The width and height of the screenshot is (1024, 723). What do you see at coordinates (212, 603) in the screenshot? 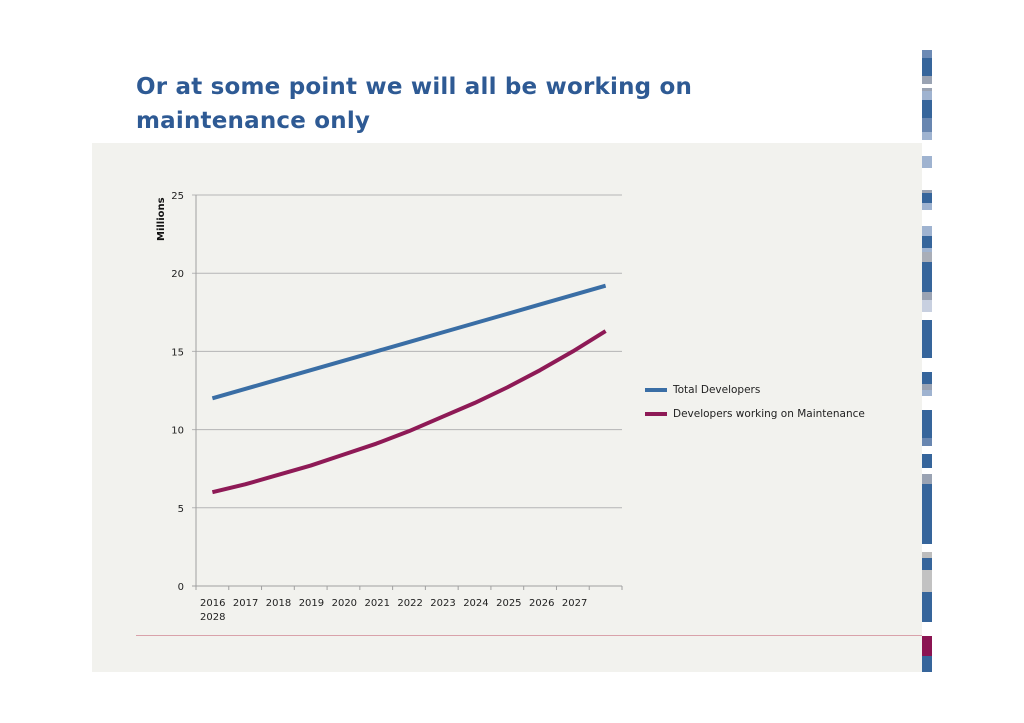
I see `x-tick-label: 2016` at bounding box center [212, 603].